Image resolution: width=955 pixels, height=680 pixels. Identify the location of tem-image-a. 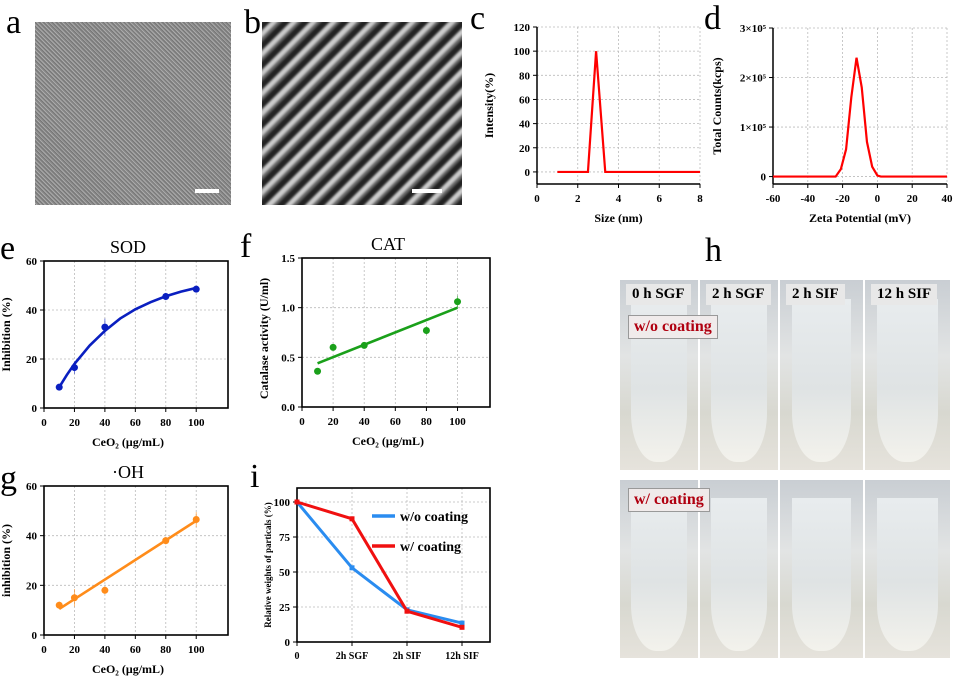
(133, 113).